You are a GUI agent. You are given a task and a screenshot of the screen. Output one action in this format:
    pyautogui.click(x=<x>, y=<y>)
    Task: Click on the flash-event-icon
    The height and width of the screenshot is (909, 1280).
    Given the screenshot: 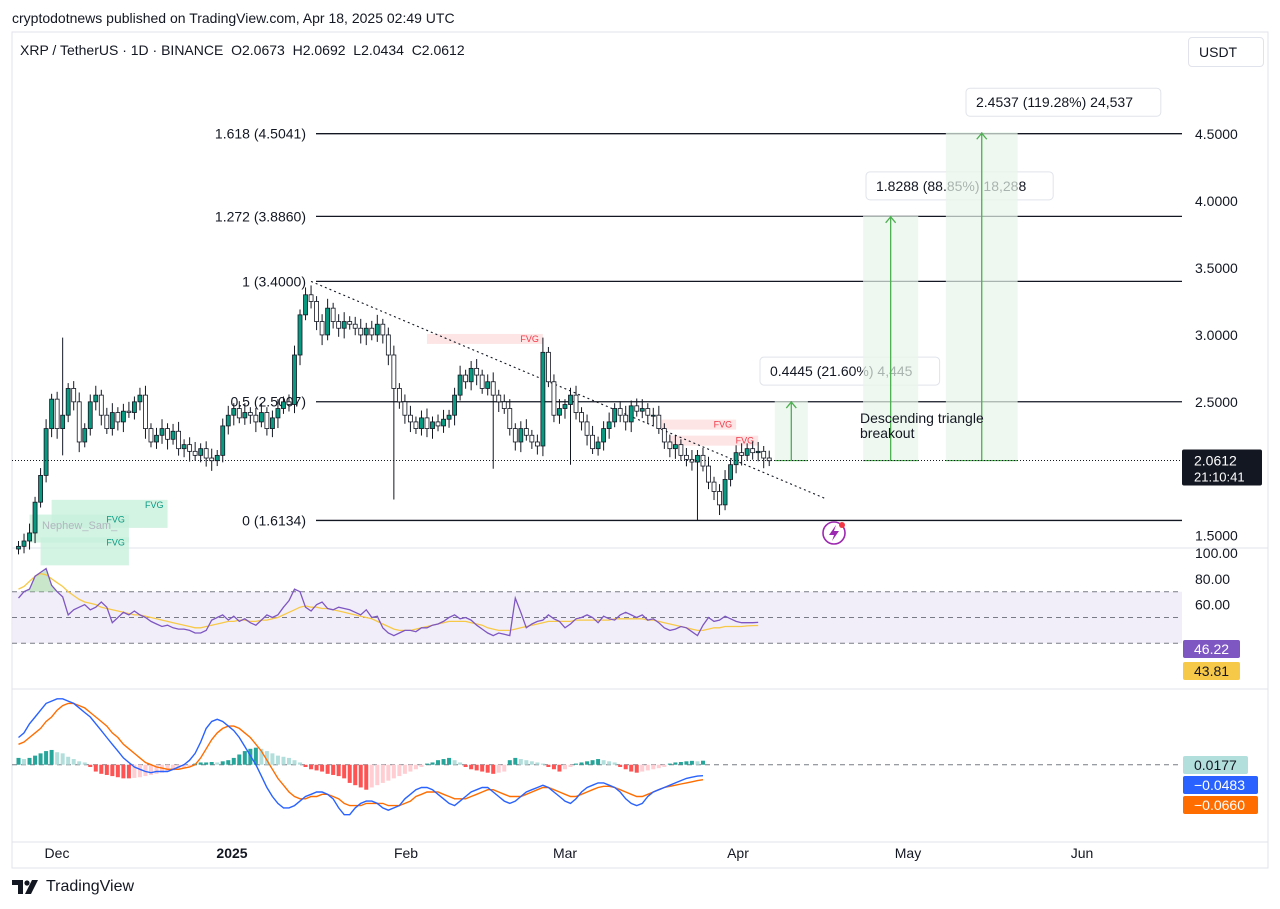 What is the action you would take?
    pyautogui.click(x=834, y=533)
    